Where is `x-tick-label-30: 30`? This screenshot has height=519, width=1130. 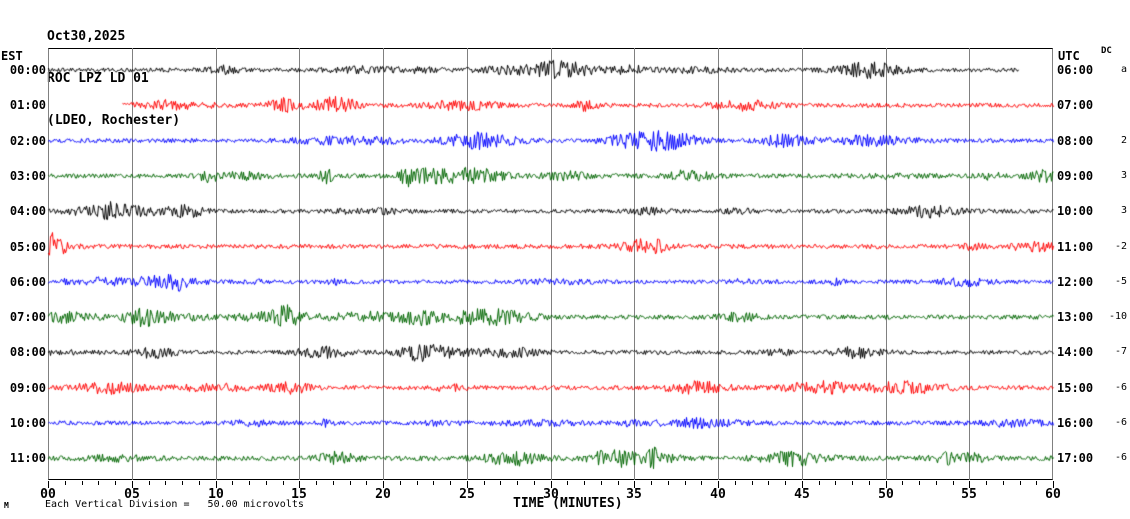
x-tick-label-30: 30 is located at coordinates (551, 494).